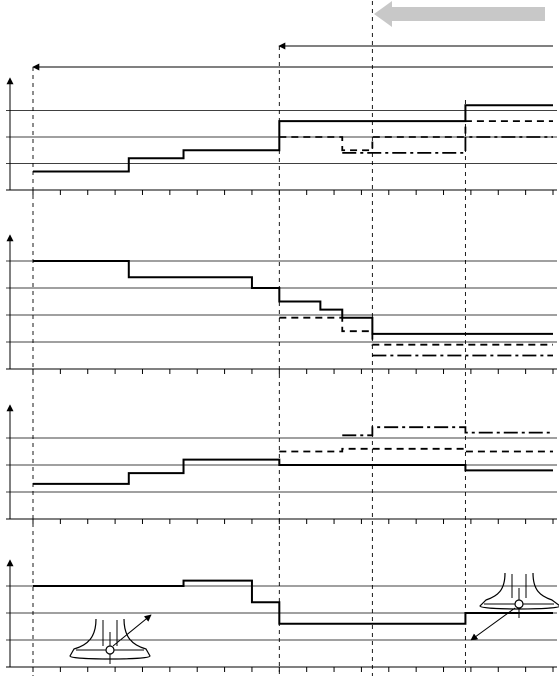  Describe the element at coordinates (514, 606) in the screenshot. I see `tire-contact-icon-right` at that location.